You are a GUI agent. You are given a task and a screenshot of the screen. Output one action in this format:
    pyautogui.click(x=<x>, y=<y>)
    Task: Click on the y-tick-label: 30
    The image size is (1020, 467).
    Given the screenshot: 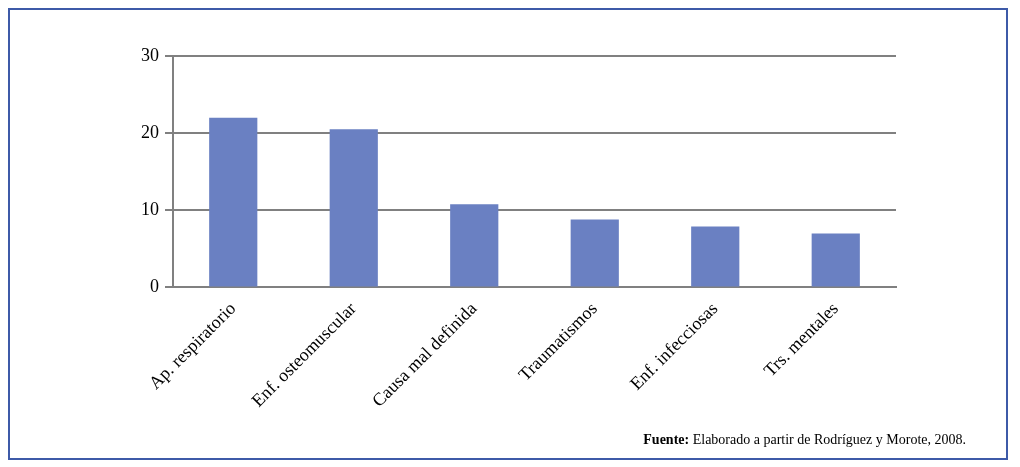 What is the action you would take?
    pyautogui.click(x=150, y=54)
    